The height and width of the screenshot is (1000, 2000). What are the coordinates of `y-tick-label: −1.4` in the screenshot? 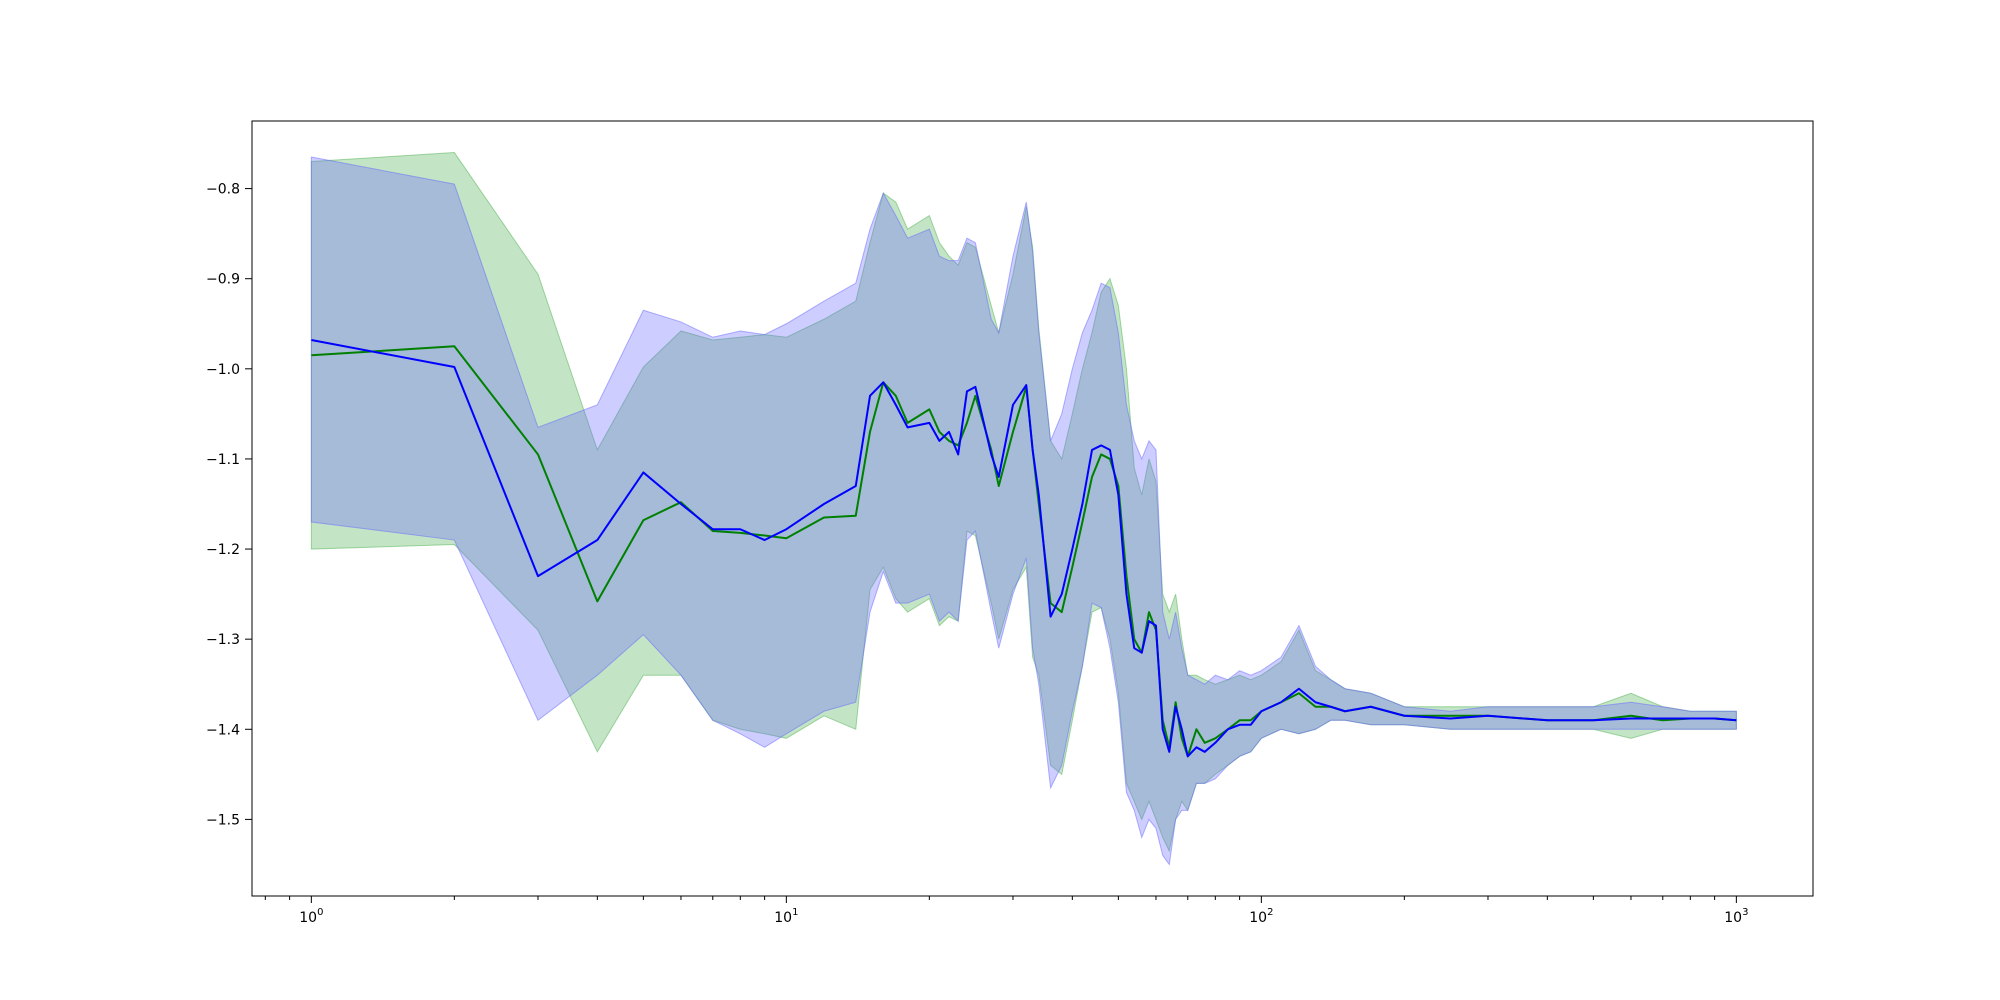 It's located at (223, 730).